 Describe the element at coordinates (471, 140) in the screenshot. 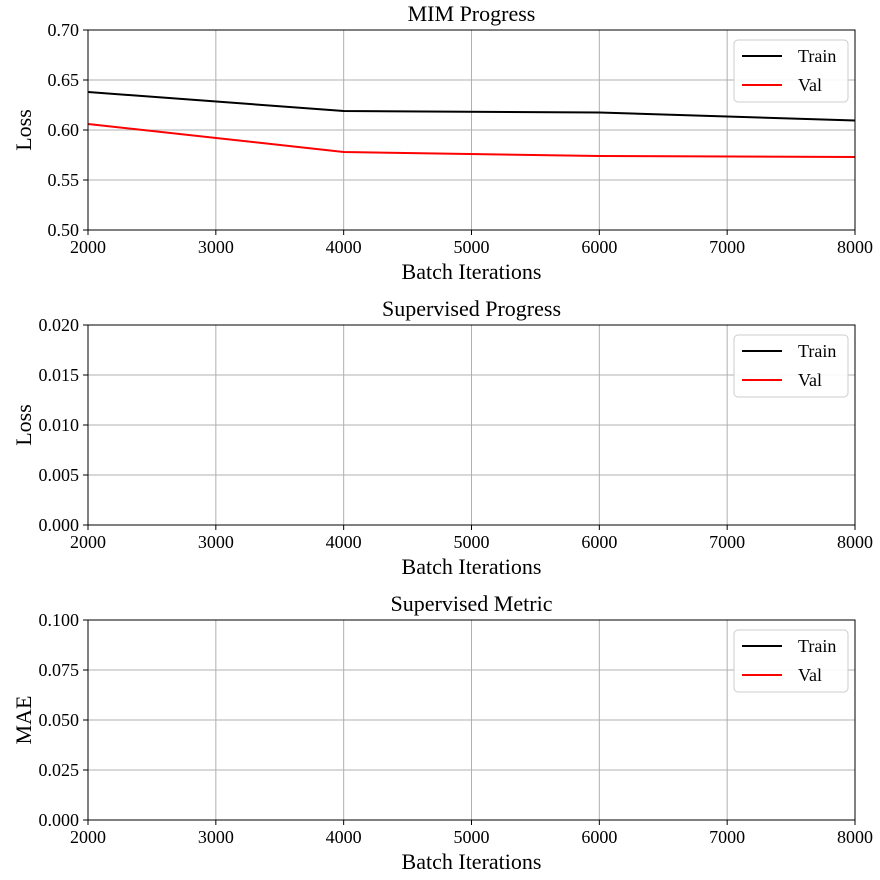

I see `series-line-val` at that location.